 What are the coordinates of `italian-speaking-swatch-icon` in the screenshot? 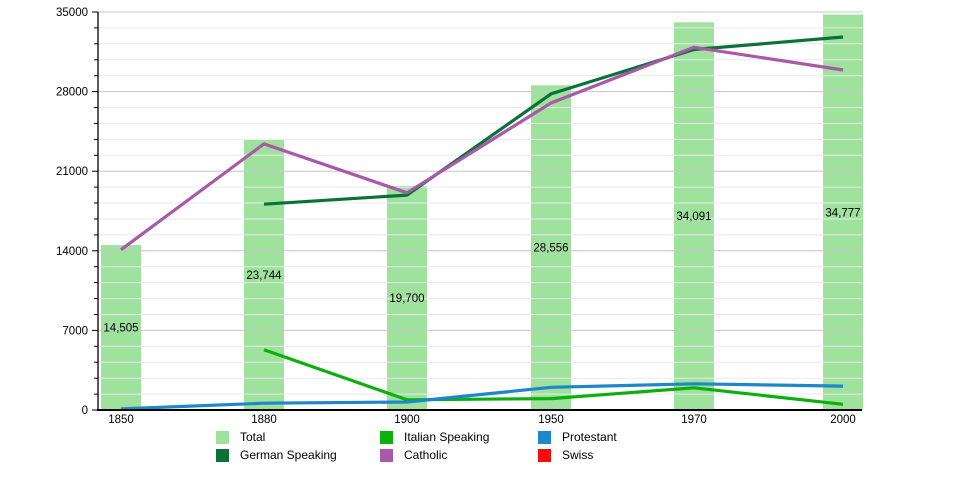 It's located at (386, 437).